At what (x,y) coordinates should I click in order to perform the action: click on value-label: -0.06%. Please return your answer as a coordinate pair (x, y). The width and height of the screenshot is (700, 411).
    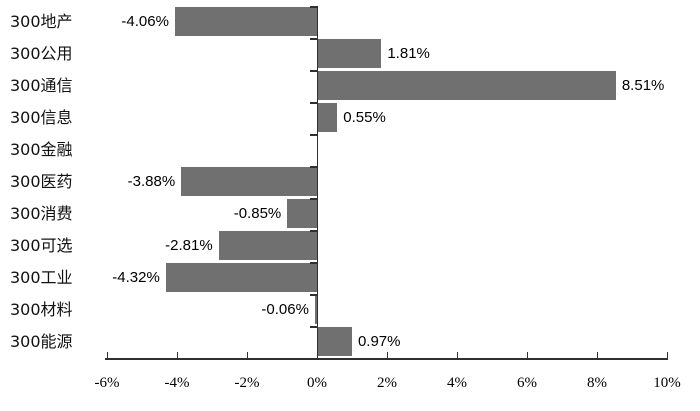
    Looking at the image, I should click on (285, 309).